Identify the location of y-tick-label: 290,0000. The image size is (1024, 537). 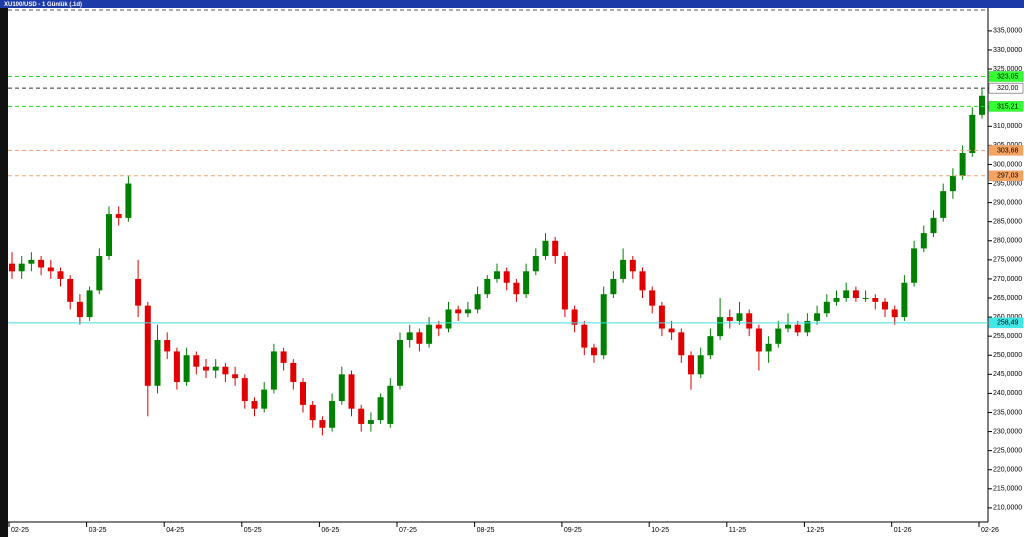
(1007, 202).